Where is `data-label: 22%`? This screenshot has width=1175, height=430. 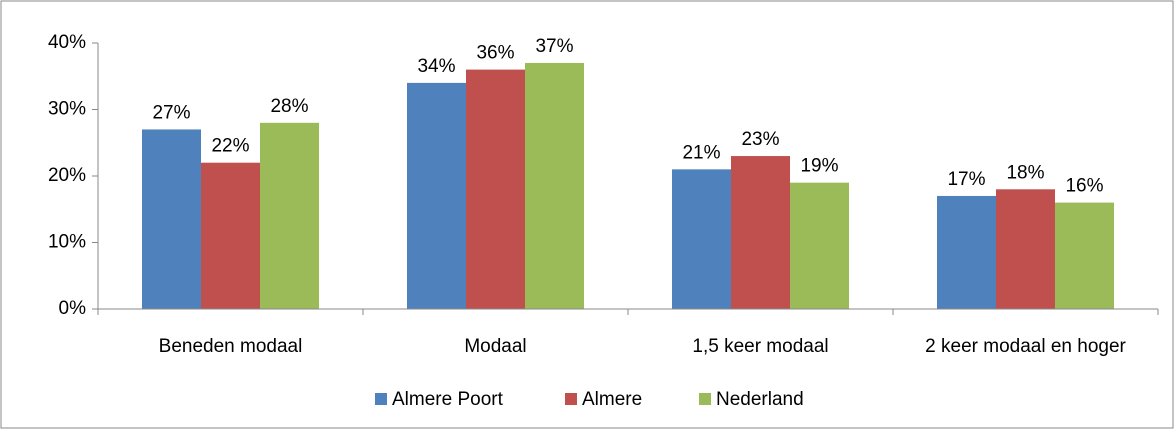
data-label: 22% is located at coordinates (230, 146).